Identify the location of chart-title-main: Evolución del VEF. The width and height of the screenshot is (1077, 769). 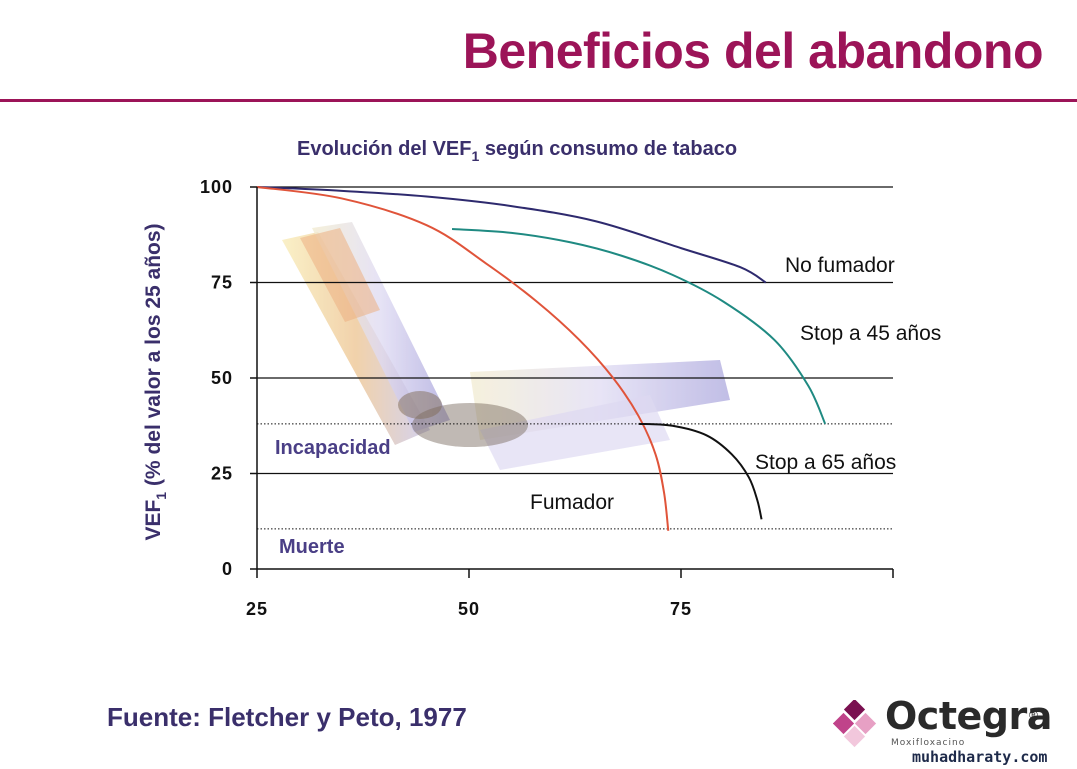
(384, 149).